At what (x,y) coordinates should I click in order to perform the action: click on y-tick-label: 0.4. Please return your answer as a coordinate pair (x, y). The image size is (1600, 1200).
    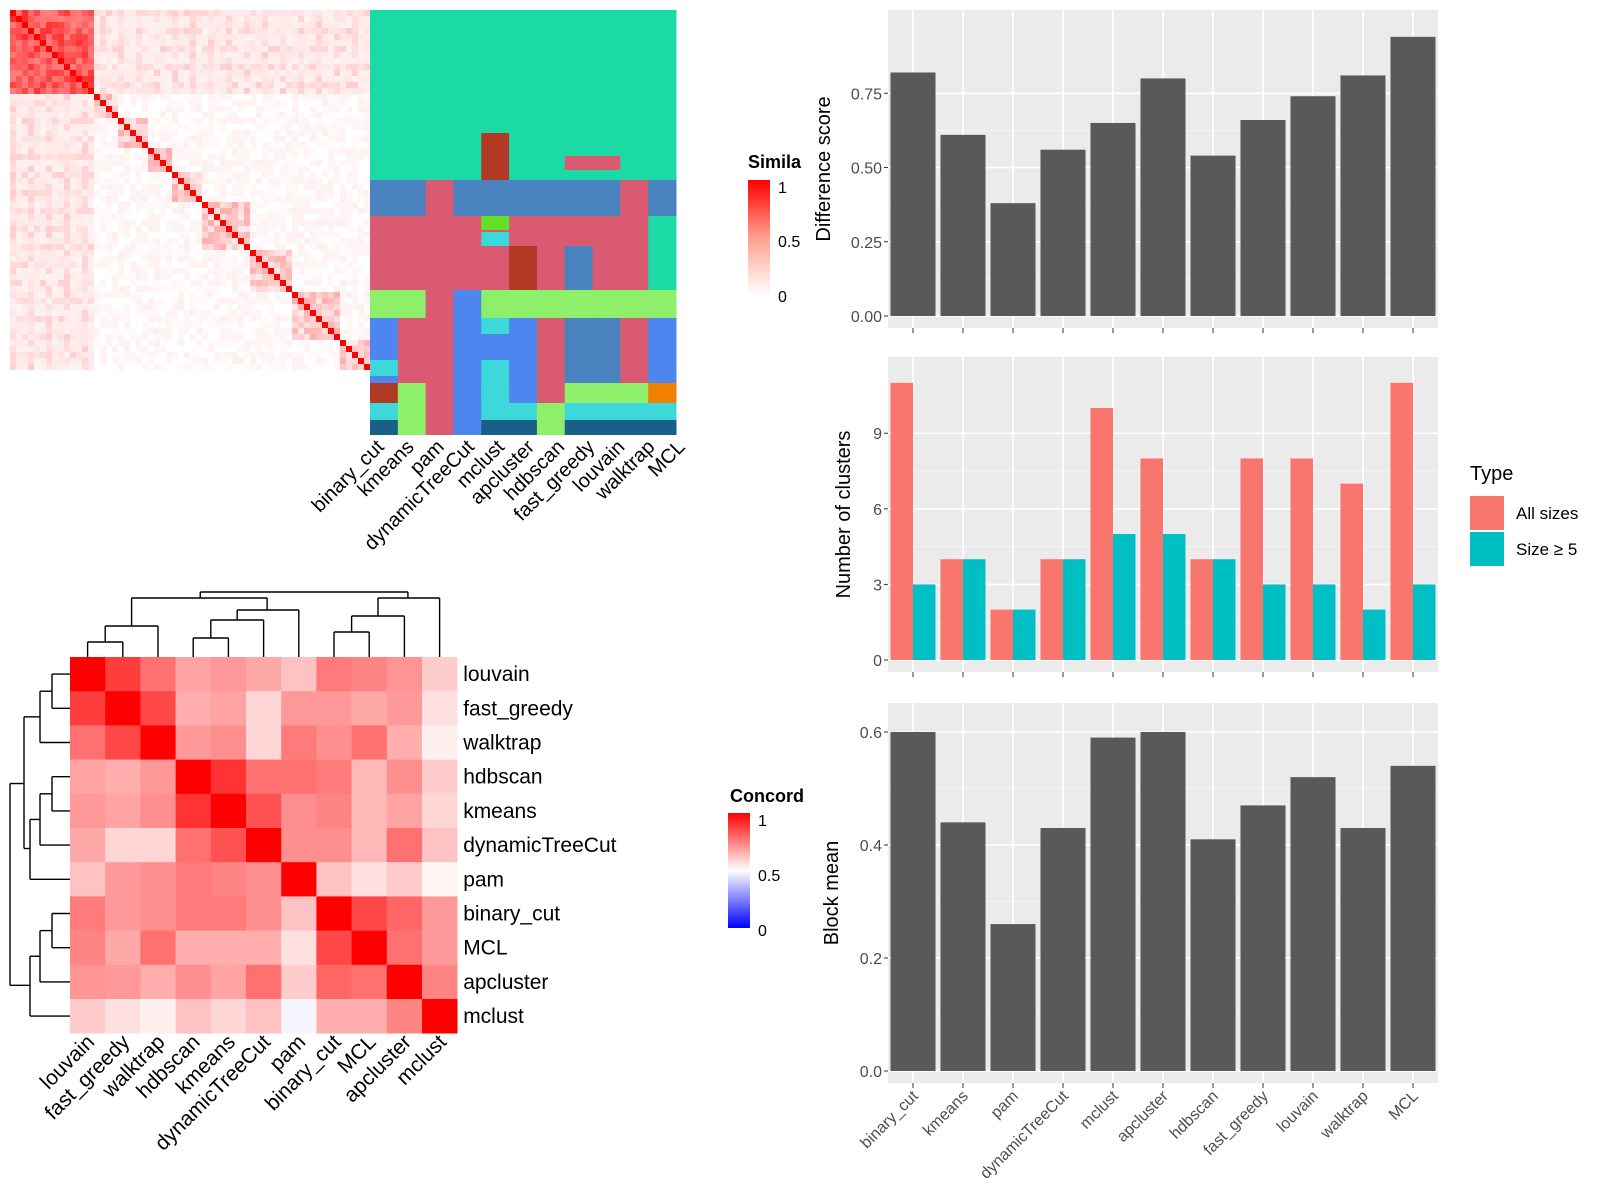
    Looking at the image, I should click on (871, 846).